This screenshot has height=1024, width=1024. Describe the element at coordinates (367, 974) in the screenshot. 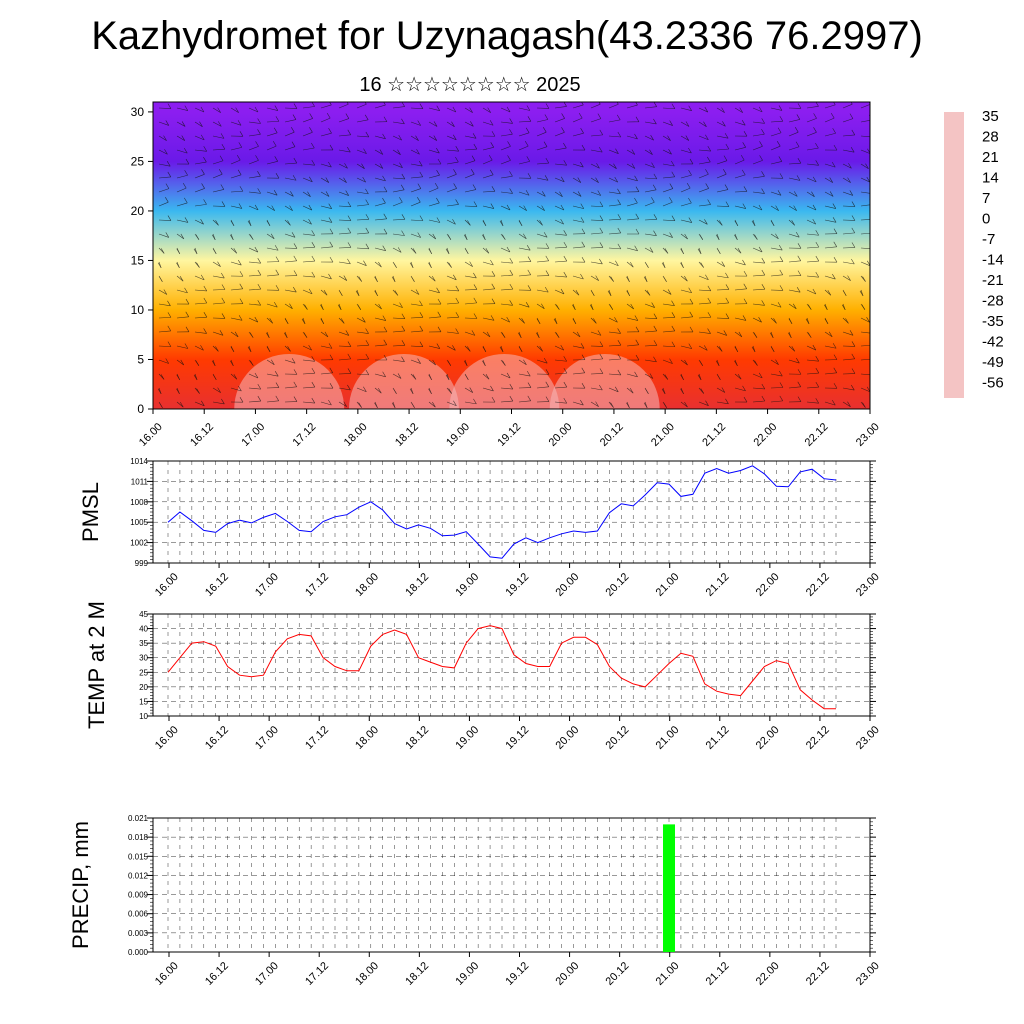

I see `precip-xtick-18.00: 18.00` at that location.